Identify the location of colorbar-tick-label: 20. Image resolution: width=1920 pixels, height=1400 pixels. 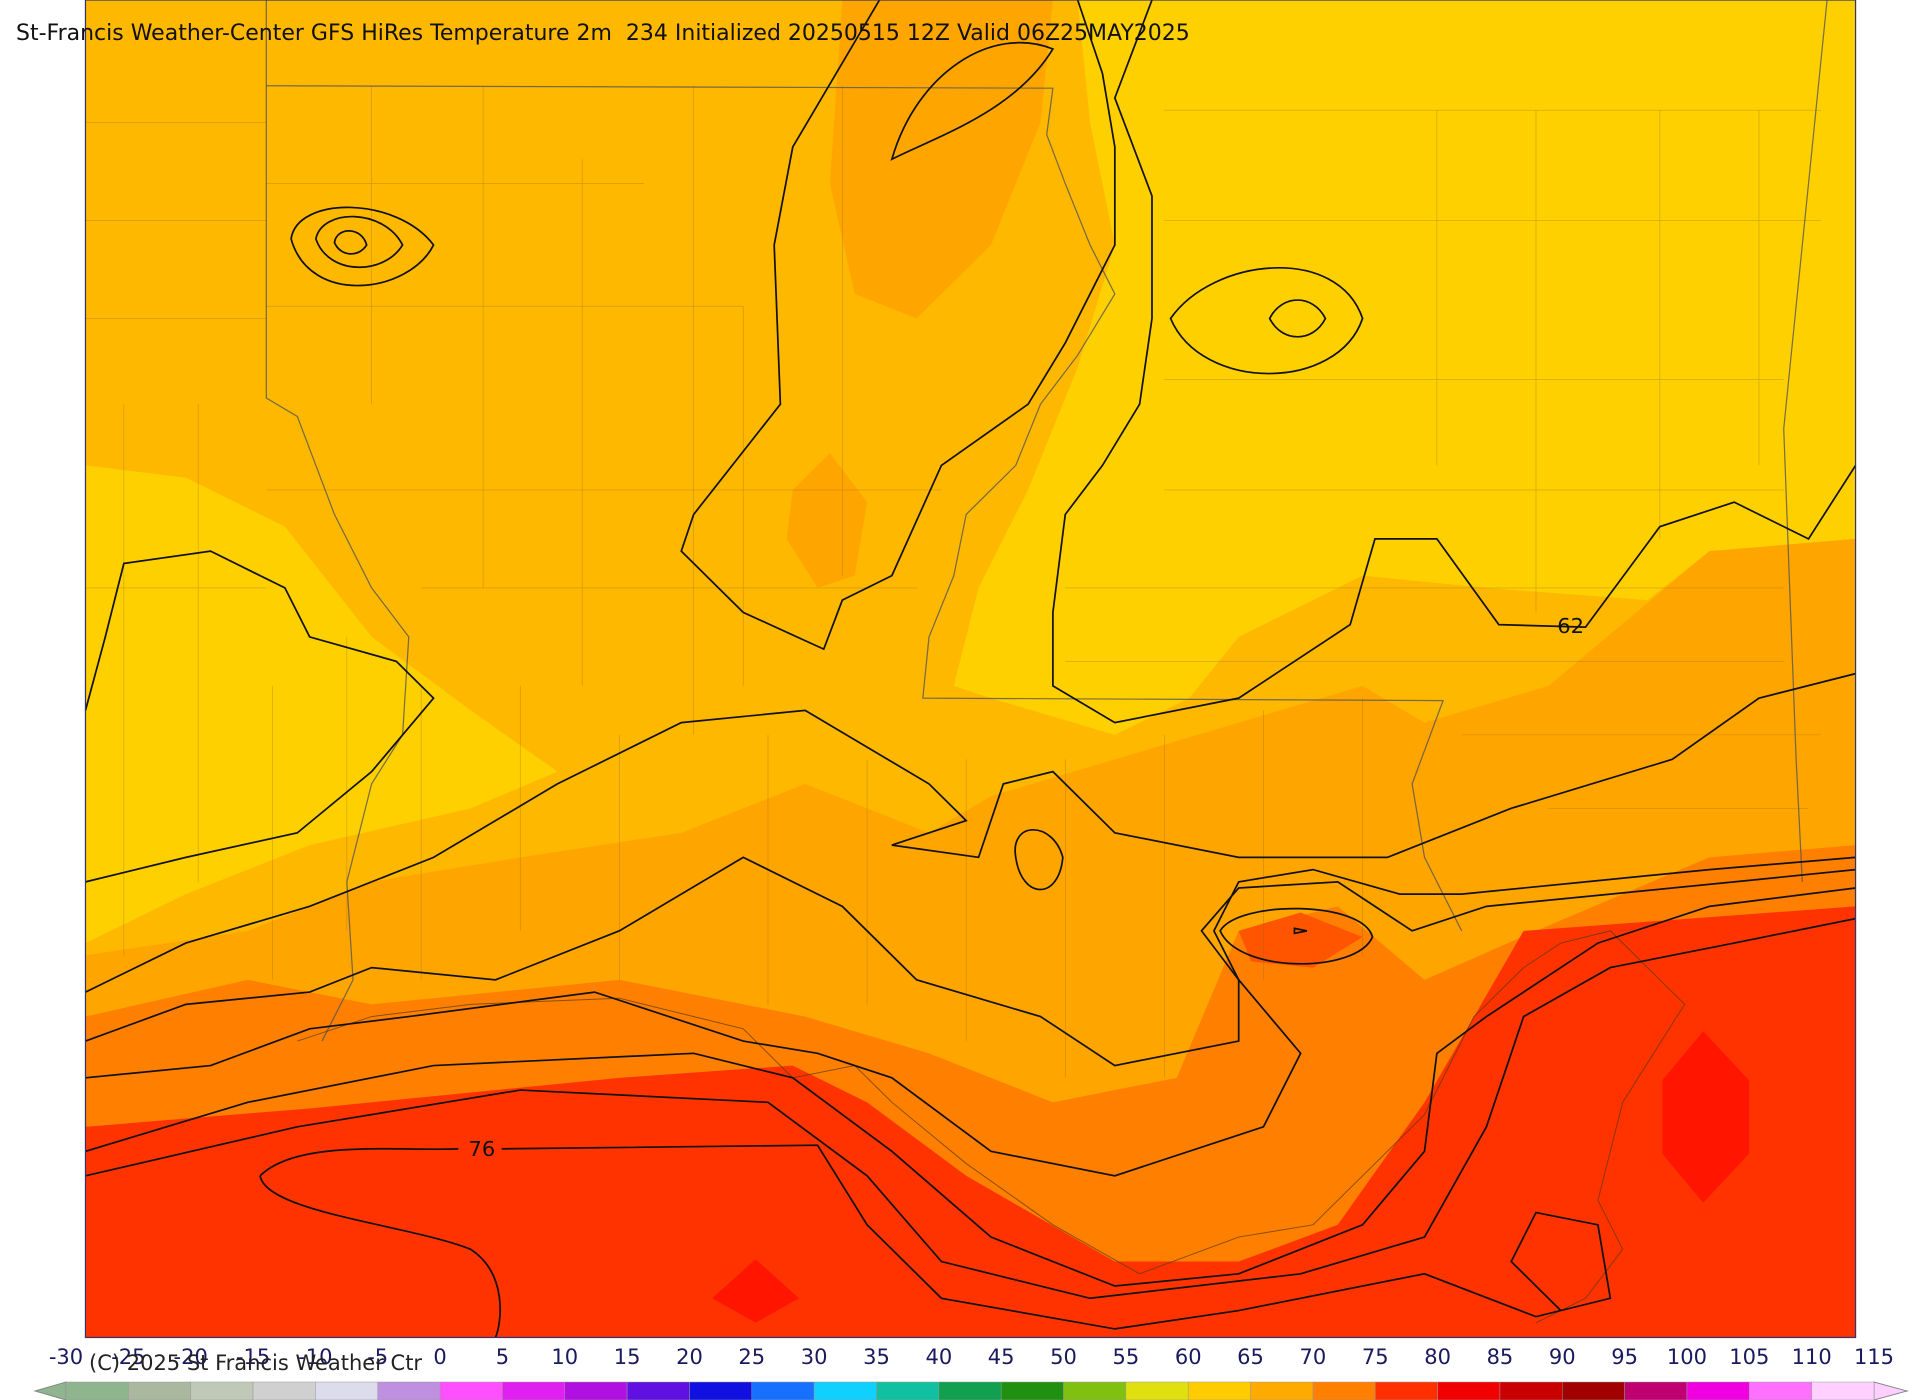
(689, 1357).